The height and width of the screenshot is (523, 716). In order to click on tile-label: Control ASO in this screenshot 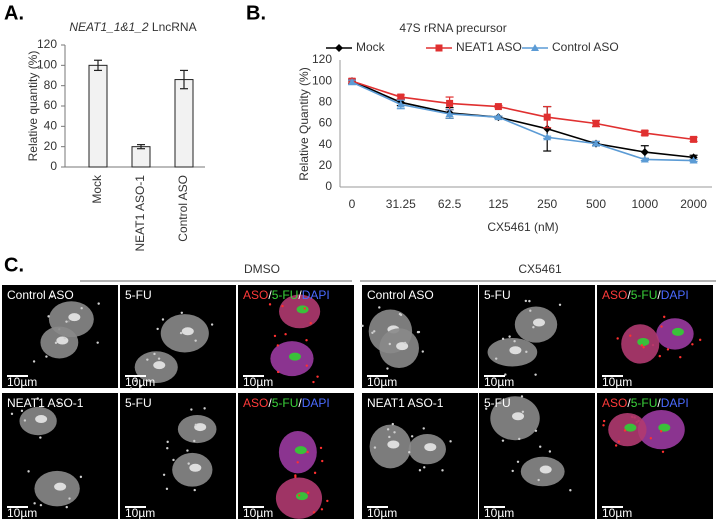, I will do `click(400, 295)`.